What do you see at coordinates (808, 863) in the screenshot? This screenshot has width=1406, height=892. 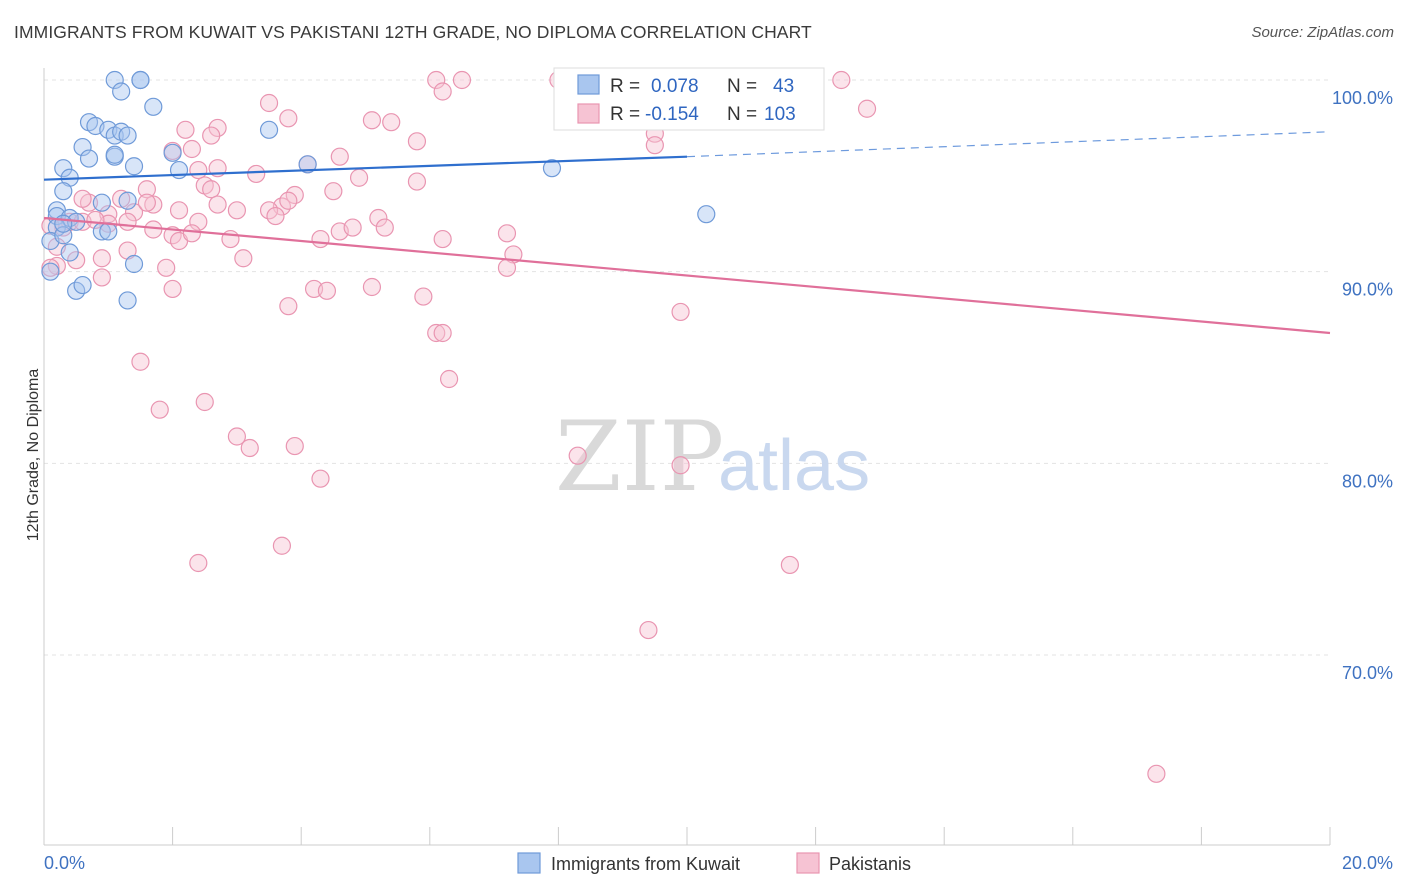 I see `bottom-legend-swatch-pakistanis` at bounding box center [808, 863].